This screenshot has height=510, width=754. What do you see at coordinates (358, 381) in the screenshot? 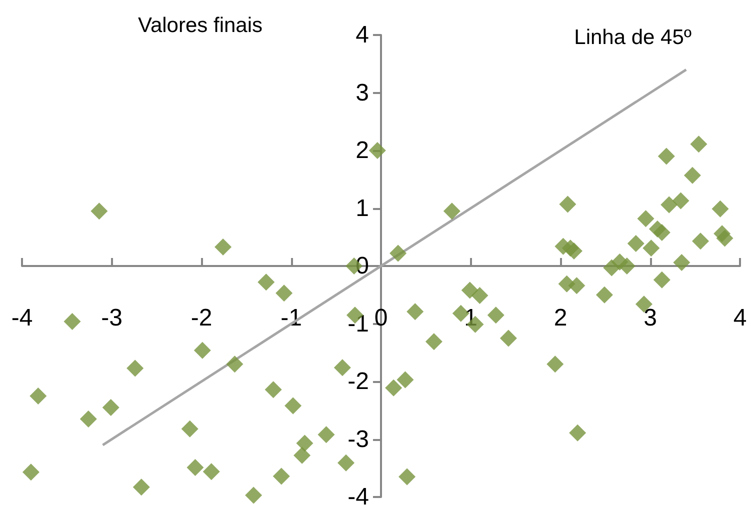
I see `y-tick-label: -2` at bounding box center [358, 381].